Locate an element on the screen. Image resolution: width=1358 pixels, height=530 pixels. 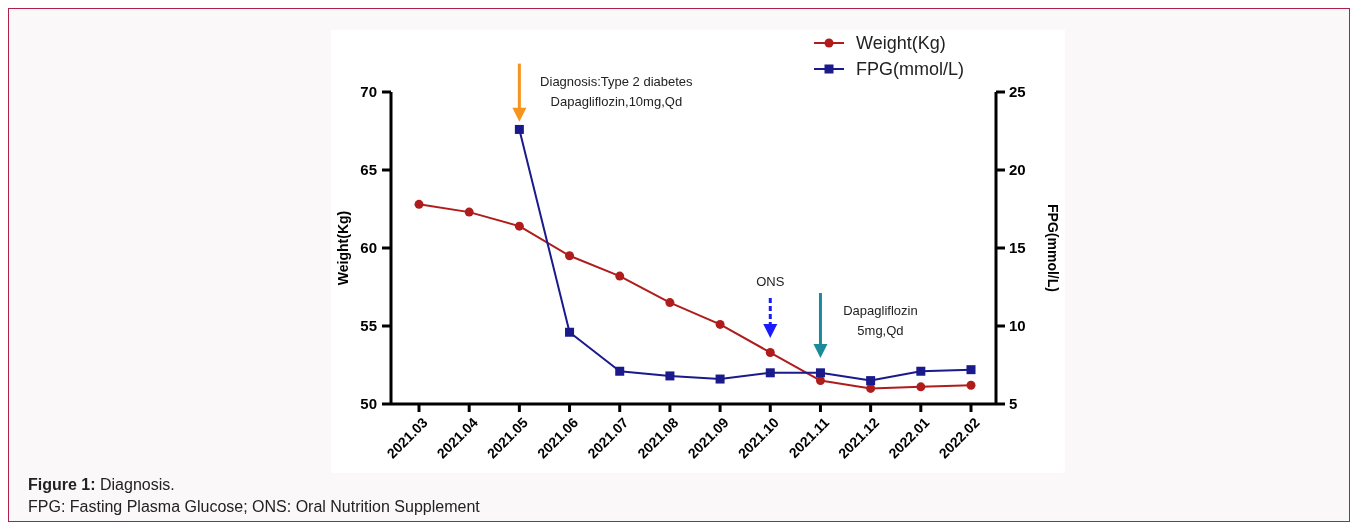
y-tick-label: 65 is located at coordinates (368, 170).